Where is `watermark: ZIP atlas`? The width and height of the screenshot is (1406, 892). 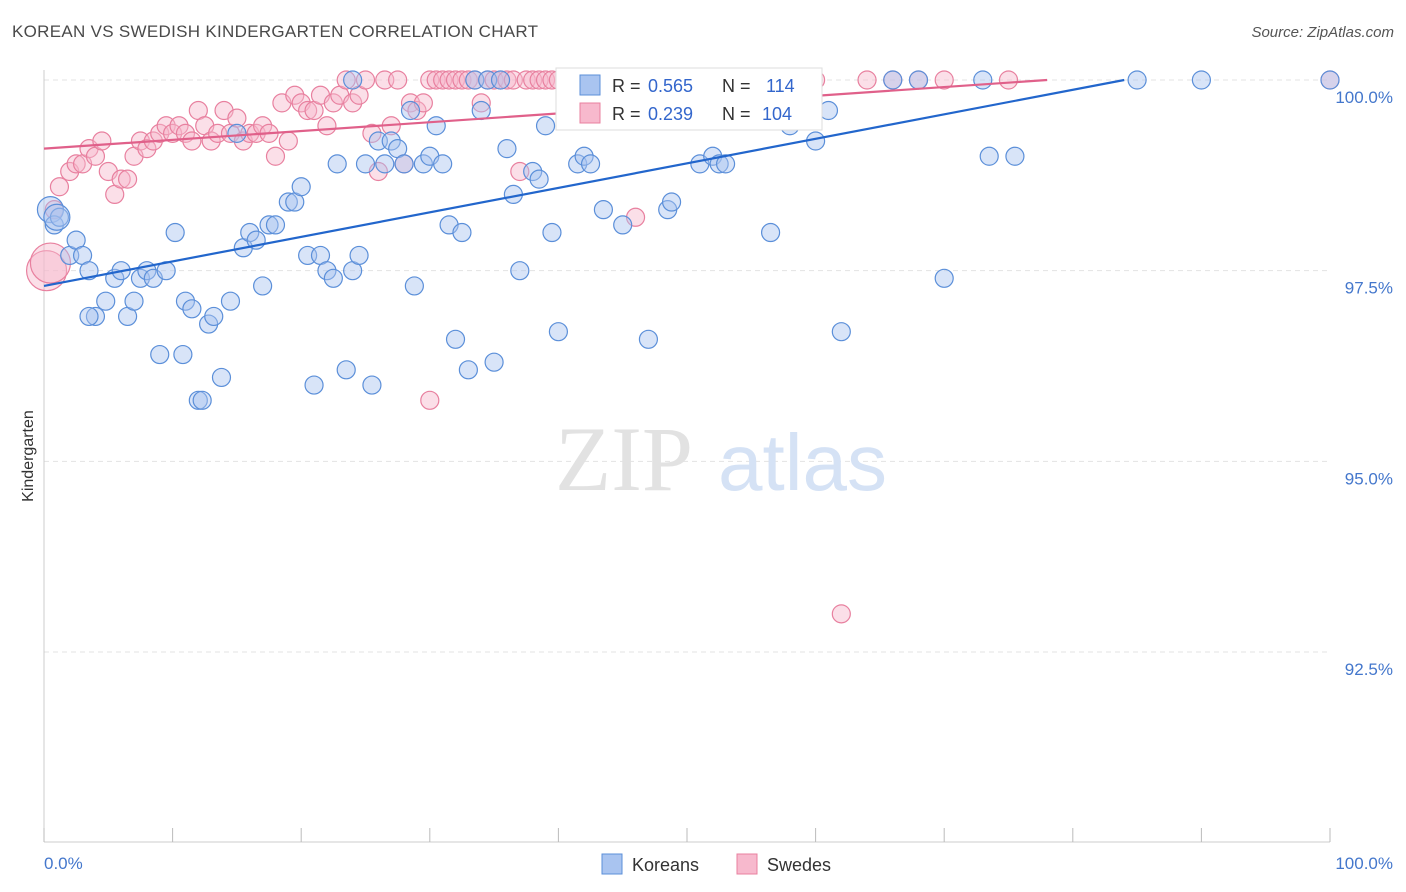
watermark: ZIP atlas is located at coordinates (721, 459).